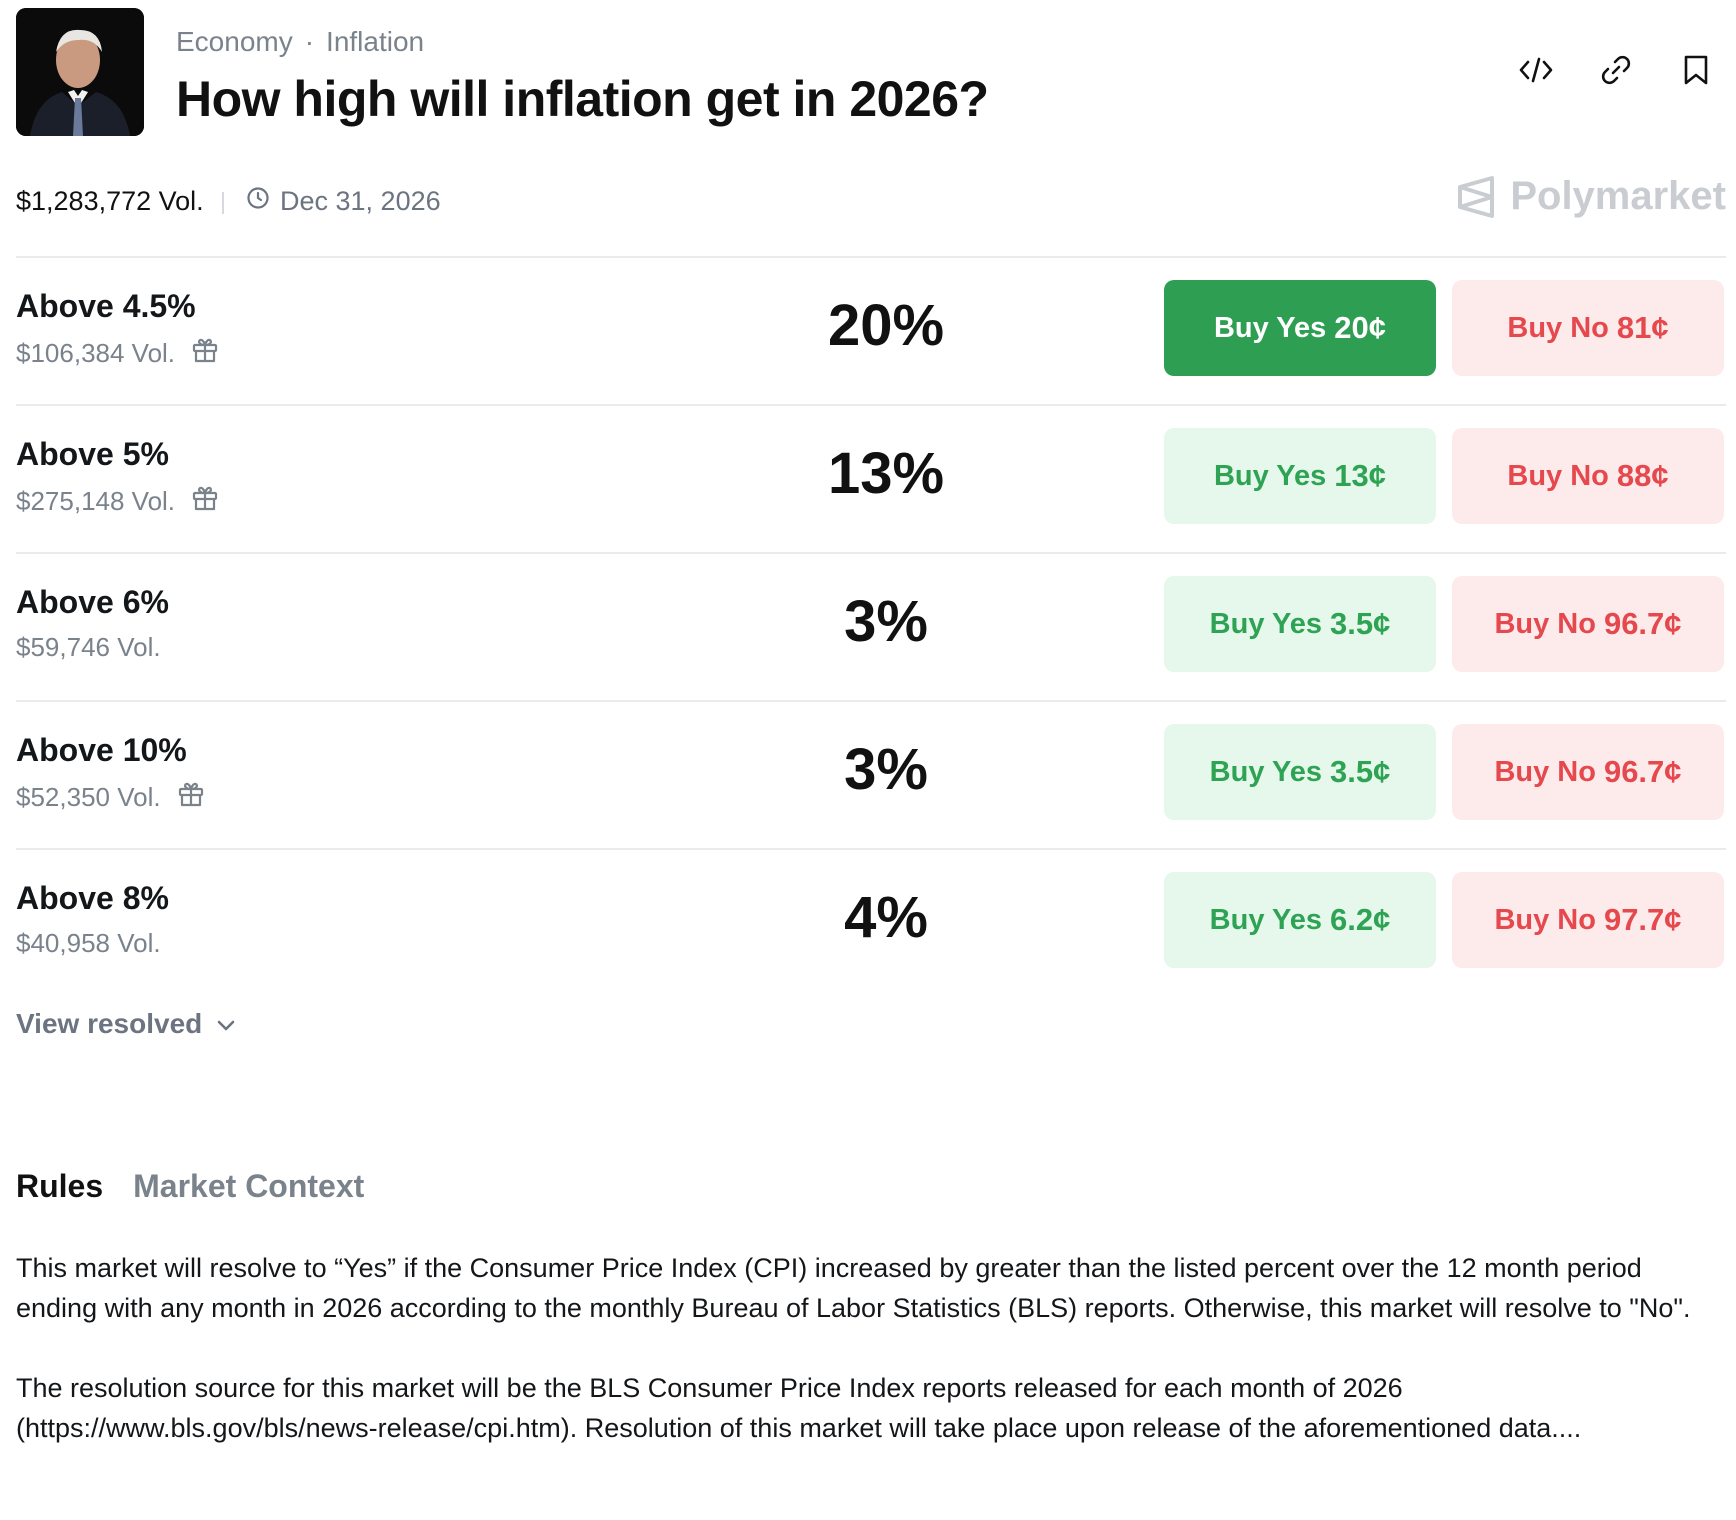  I want to click on buy-yes-button: Buy Yes 20¢, so click(1300, 328).